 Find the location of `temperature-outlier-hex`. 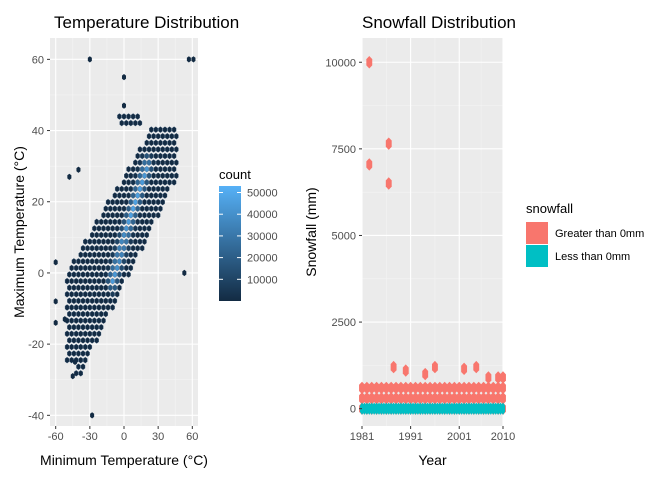

temperature-outlier-hex is located at coordinates (55, 301).